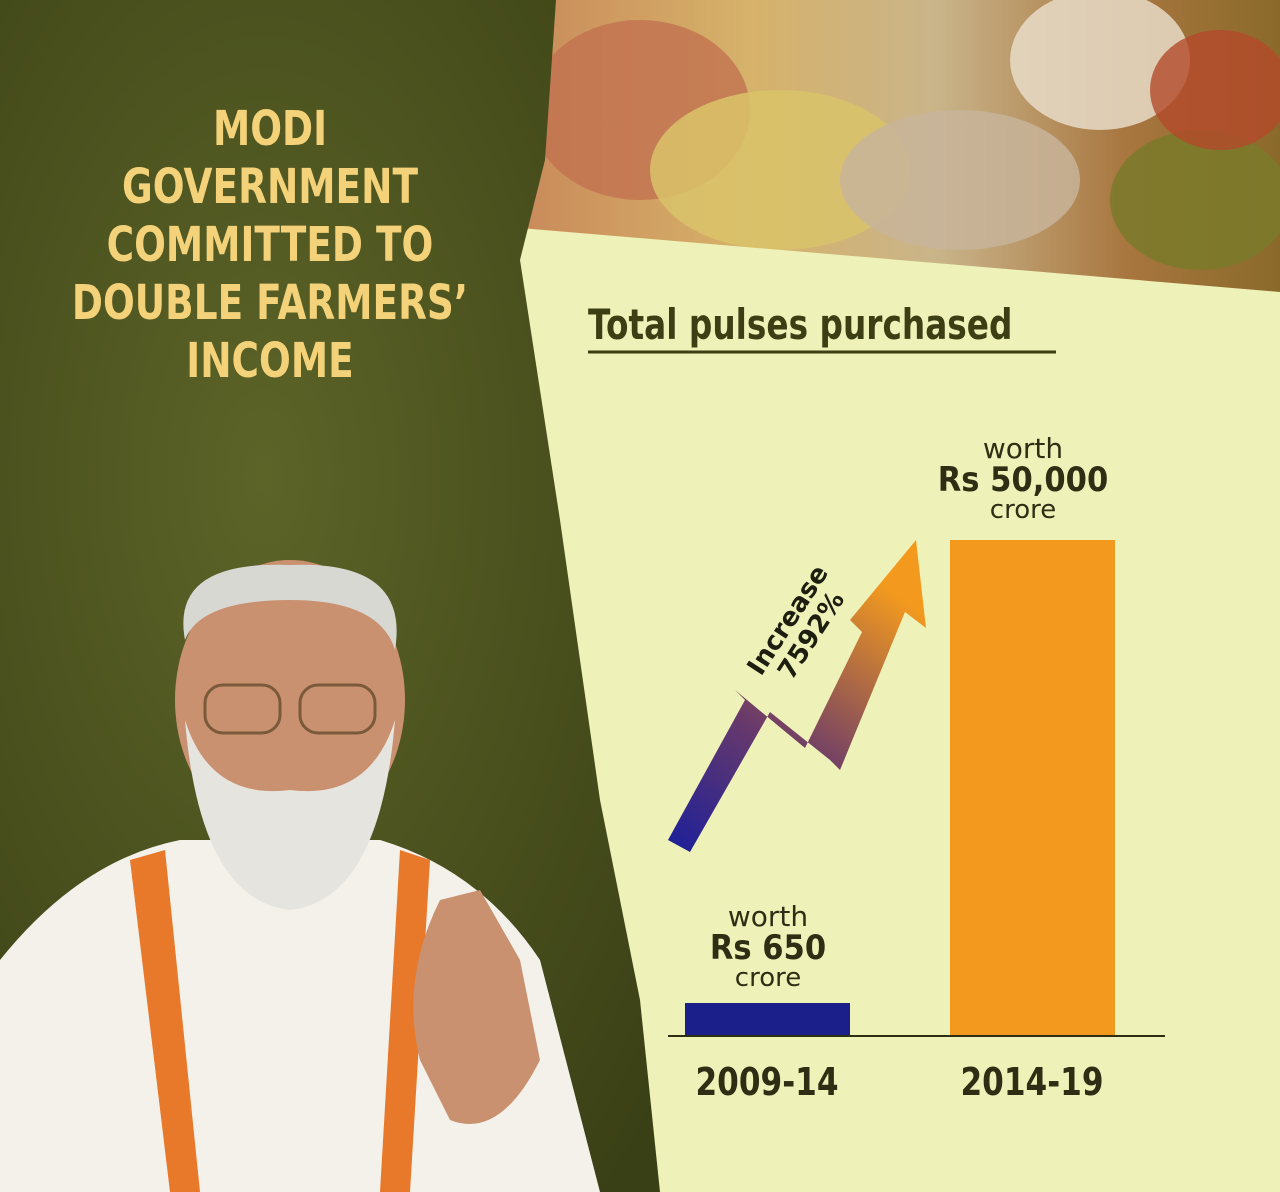 The width and height of the screenshot is (1280, 1192). I want to click on chart-title: Total pulses purchased, so click(800, 324).